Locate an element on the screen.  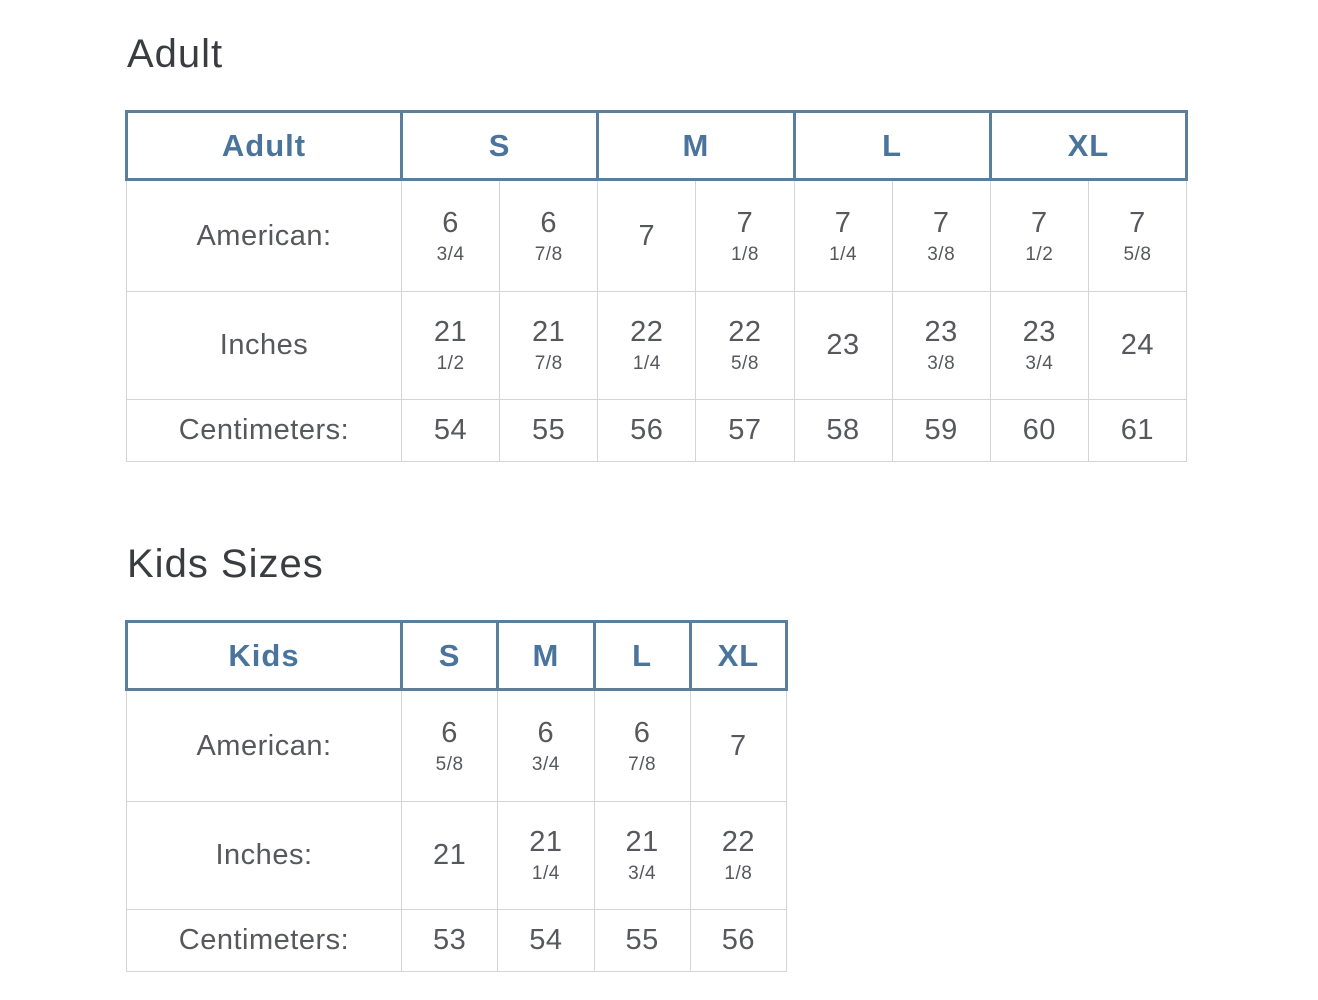
kids-section-heading: Kids Sizes is located at coordinates (225, 564).